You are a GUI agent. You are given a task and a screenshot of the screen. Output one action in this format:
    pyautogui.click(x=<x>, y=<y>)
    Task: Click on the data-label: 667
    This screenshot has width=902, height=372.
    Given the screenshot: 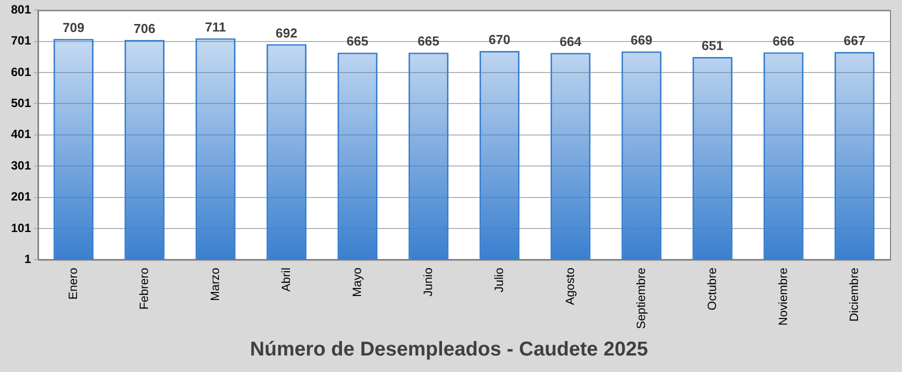 What is the action you would take?
    pyautogui.click(x=855, y=40)
    